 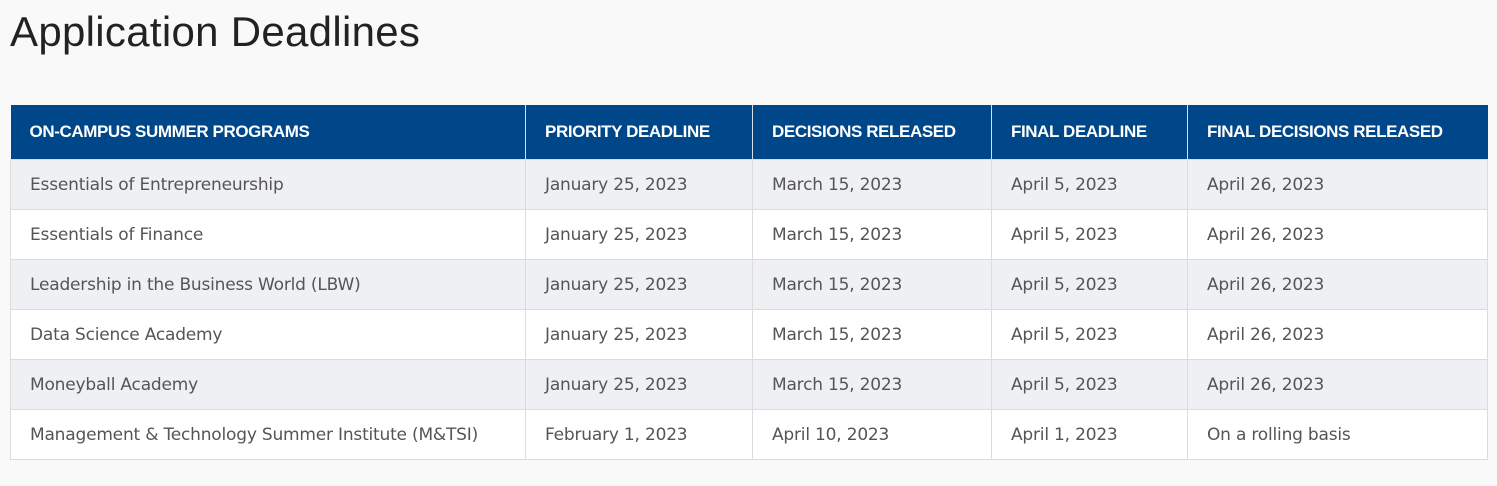 What do you see at coordinates (872, 132) in the screenshot?
I see `column-header-decisions-released: DECISIONS RELEASED` at bounding box center [872, 132].